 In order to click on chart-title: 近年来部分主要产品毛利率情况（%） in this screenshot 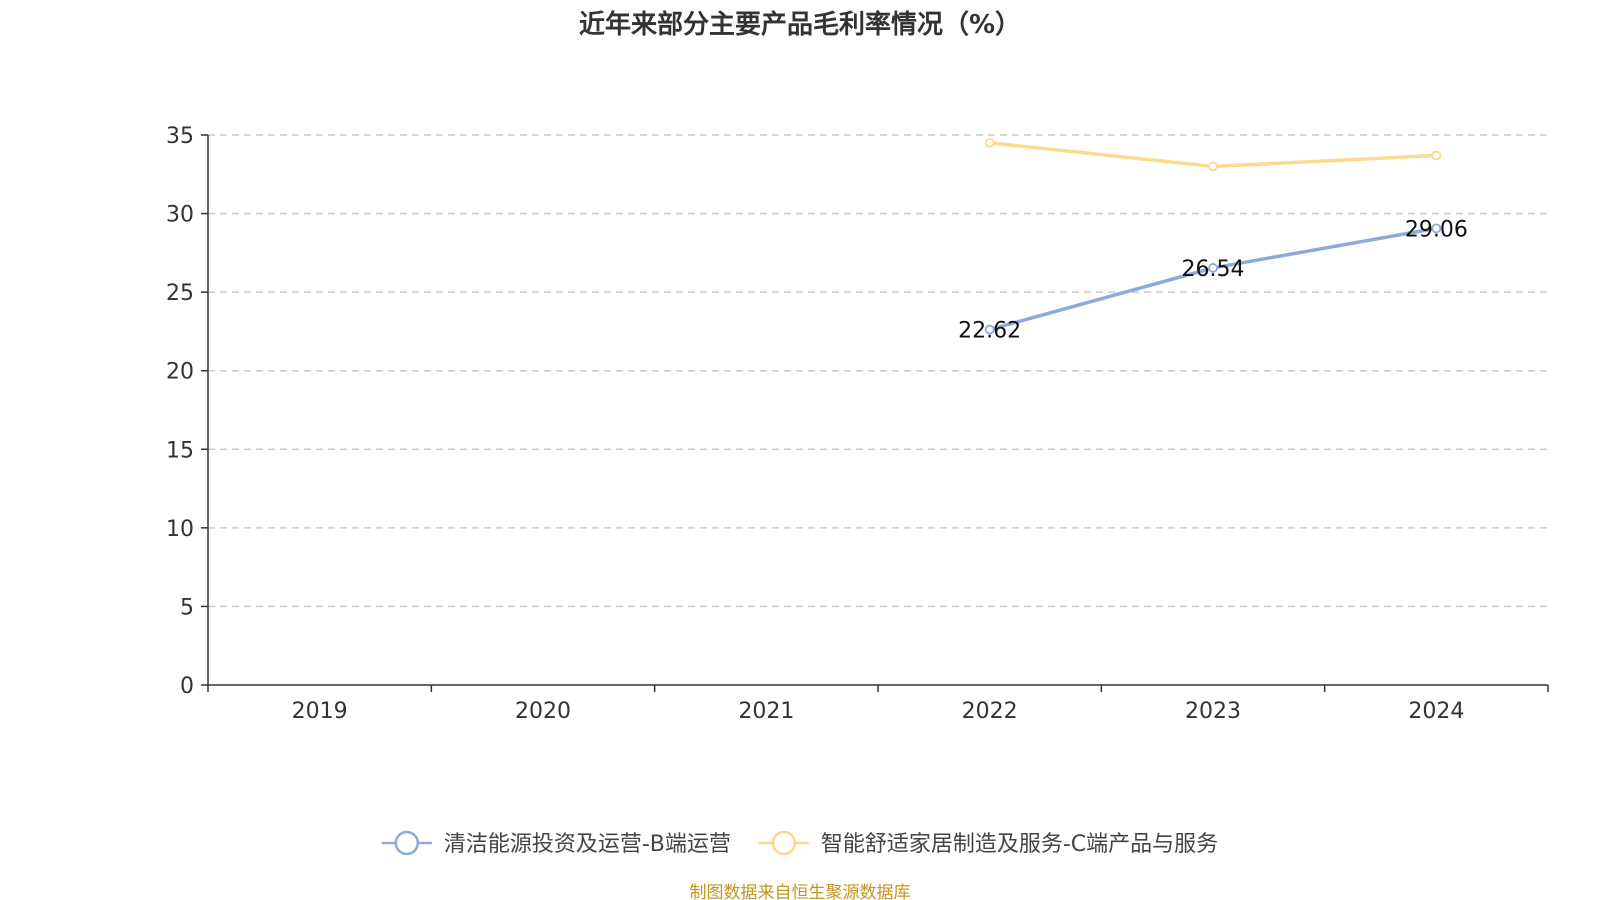, I will do `click(800, 24)`.